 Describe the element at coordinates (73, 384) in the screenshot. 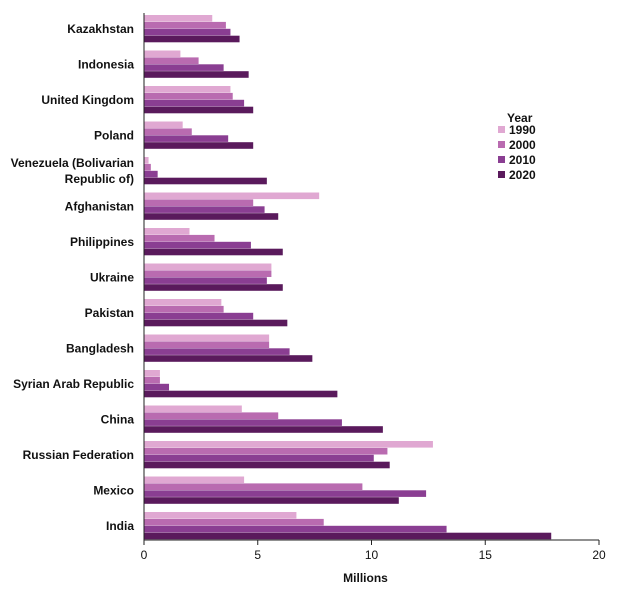

I see `category-label: Syrian Arab Republic` at that location.